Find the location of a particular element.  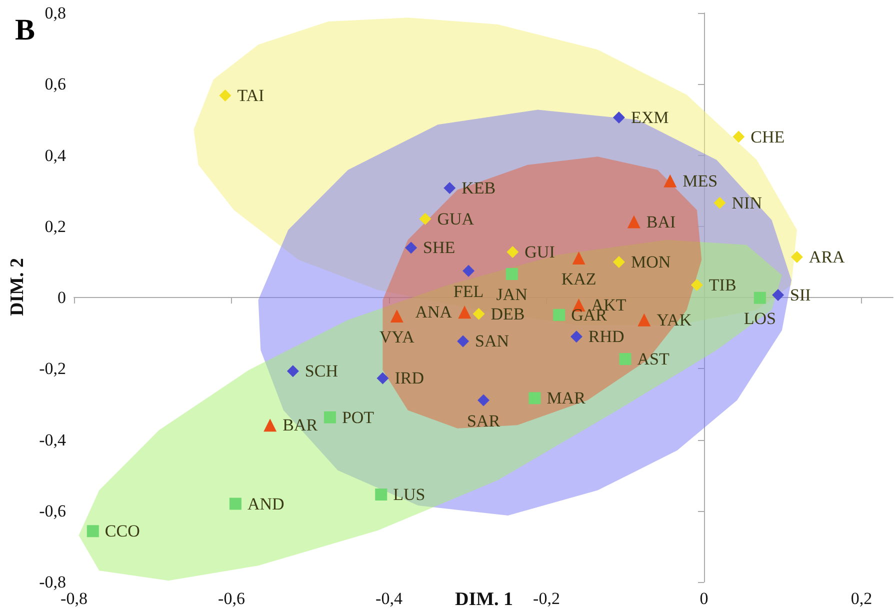

data-label: LUS is located at coordinates (409, 494).